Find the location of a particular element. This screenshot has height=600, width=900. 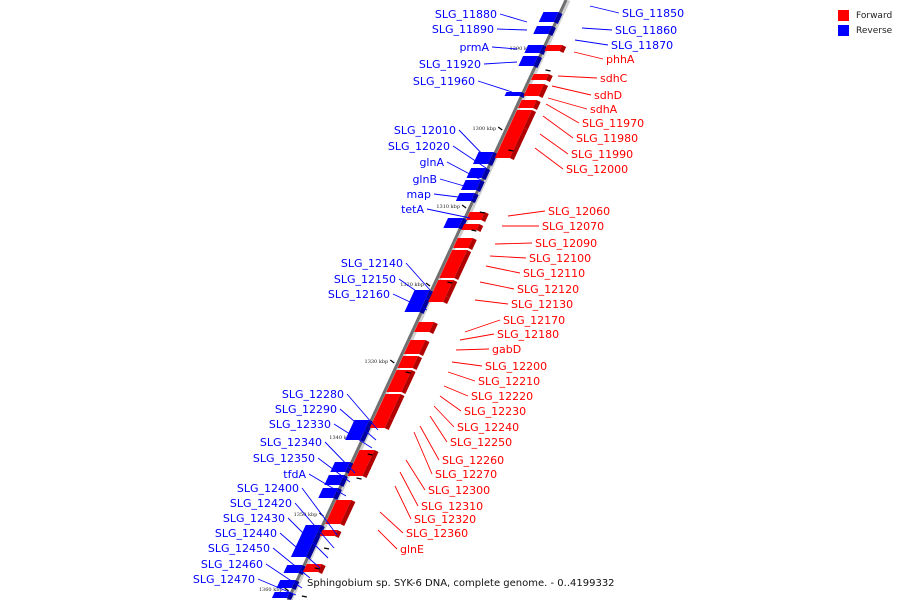

forward-gene-label: sdhA is located at coordinates (604, 109).